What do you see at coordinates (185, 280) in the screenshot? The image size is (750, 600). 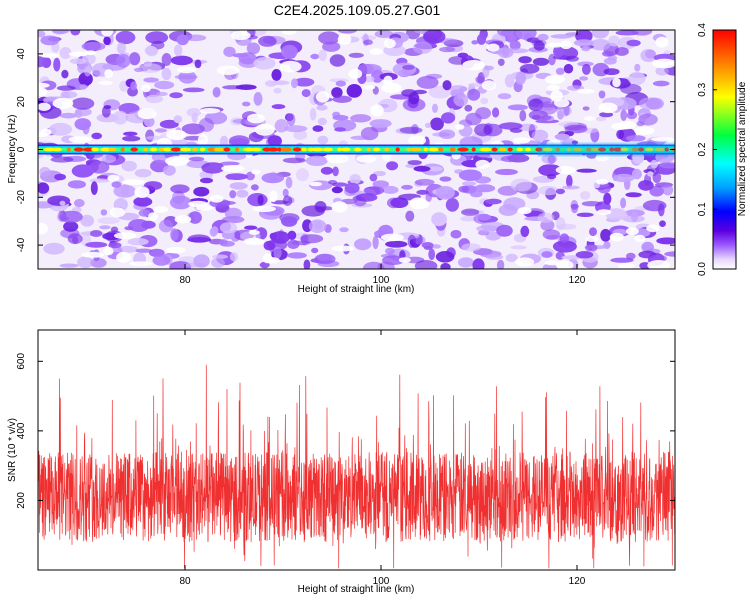 I see `x-tick-label: 80` at bounding box center [185, 280].